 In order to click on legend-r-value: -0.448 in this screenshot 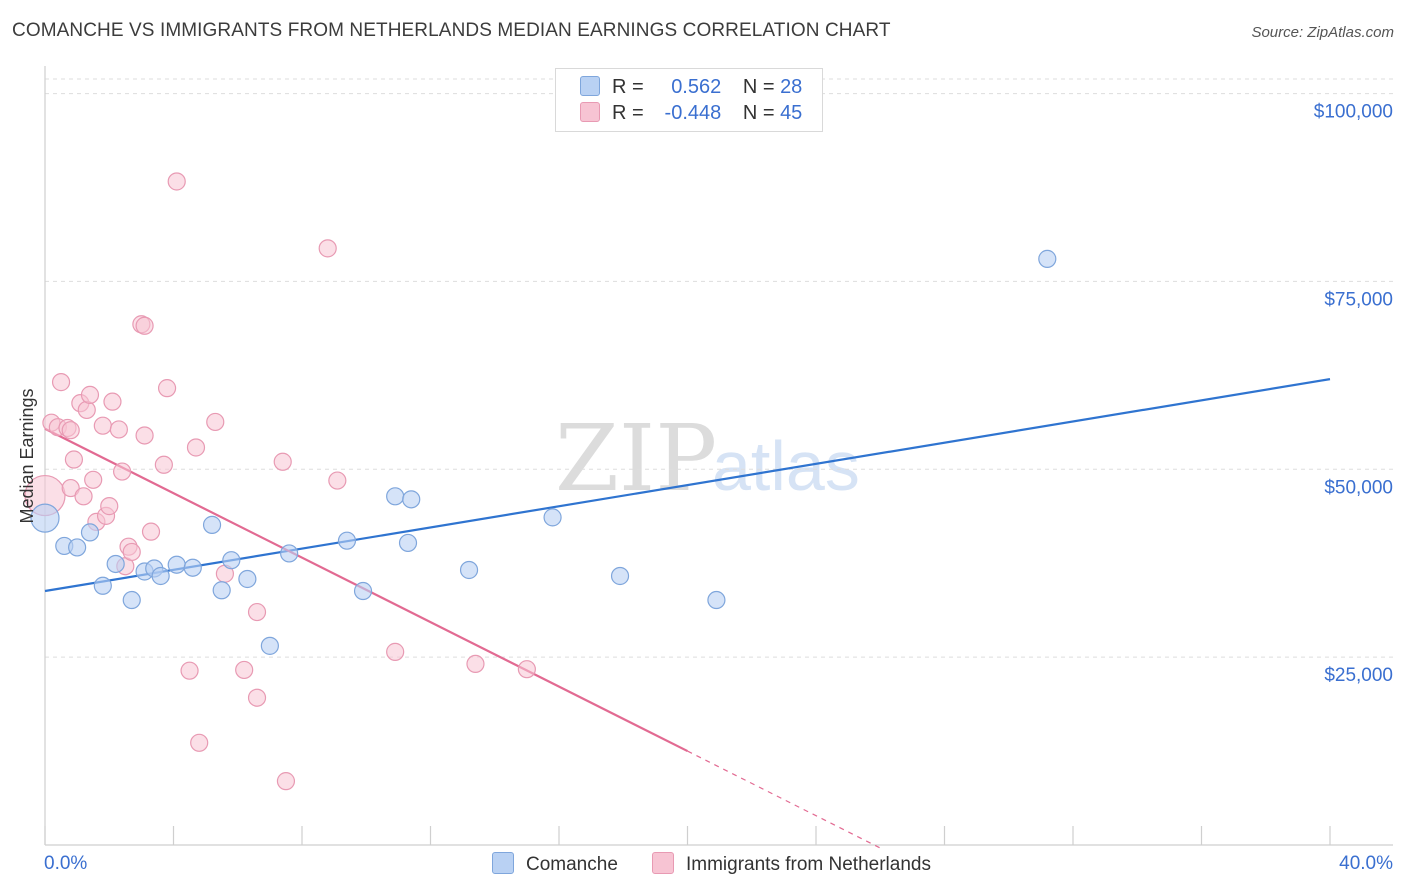, I will do `click(693, 113)`.